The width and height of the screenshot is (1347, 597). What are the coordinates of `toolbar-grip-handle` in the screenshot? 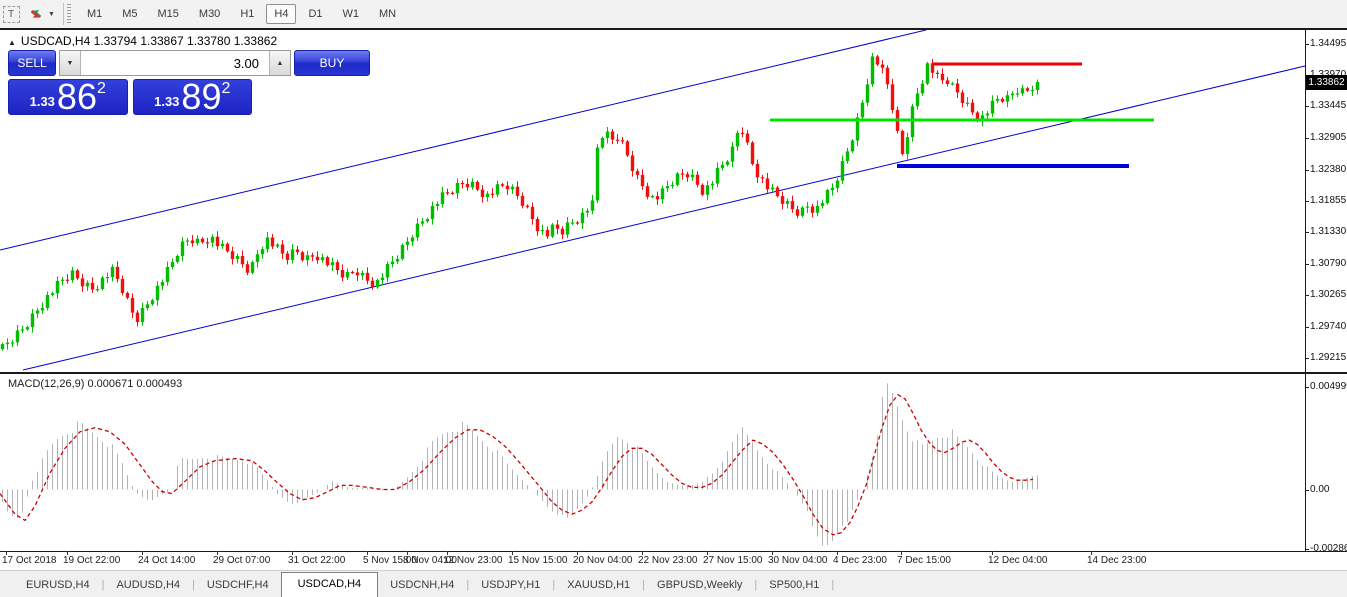 It's located at (68, 14).